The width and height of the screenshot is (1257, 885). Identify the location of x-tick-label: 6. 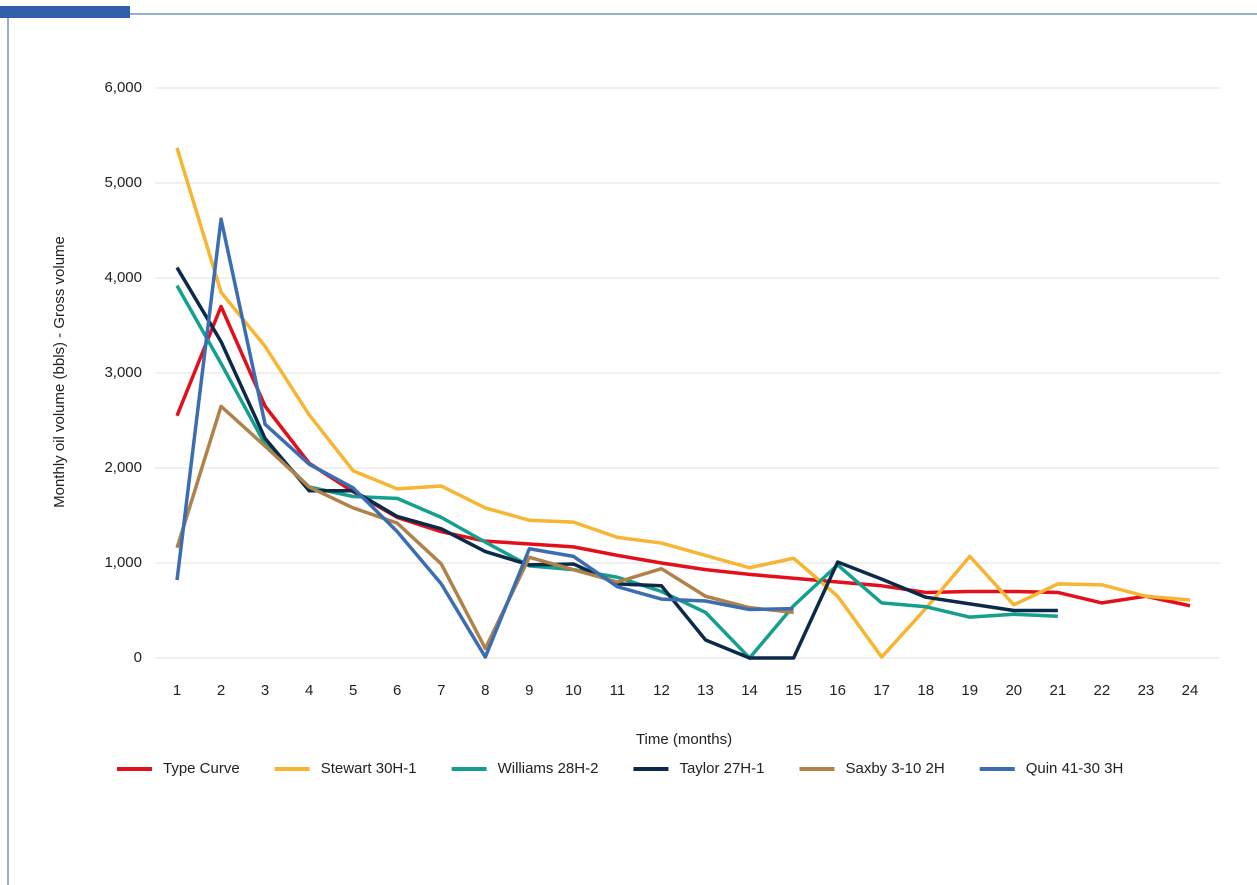
(397, 690).